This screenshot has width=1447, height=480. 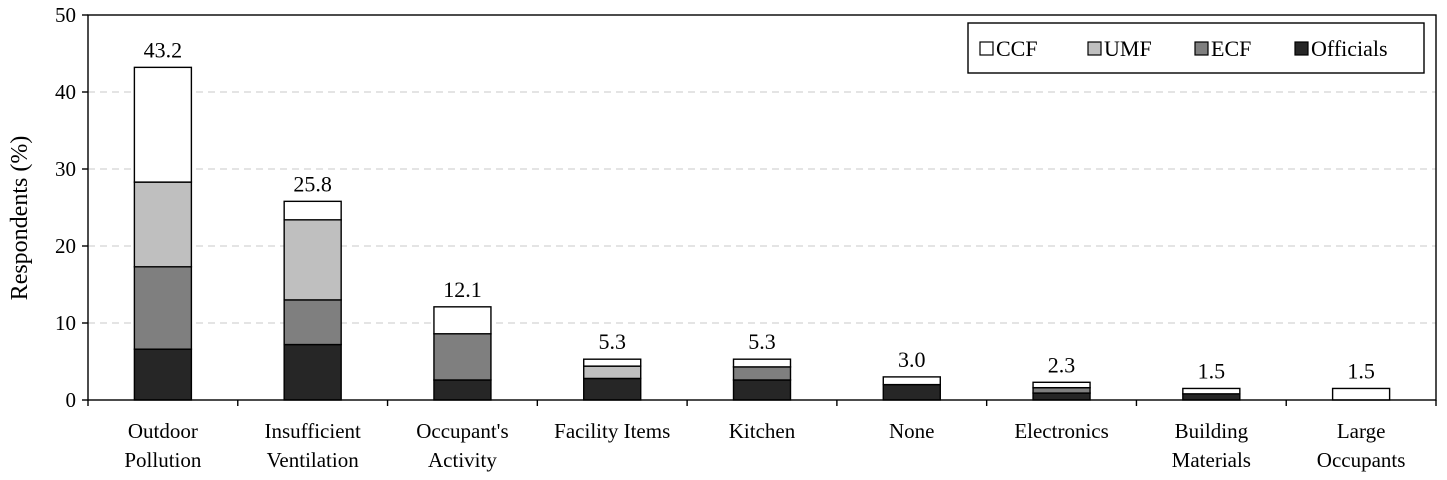 I want to click on x-category-label: Ventilation, so click(x=313, y=460).